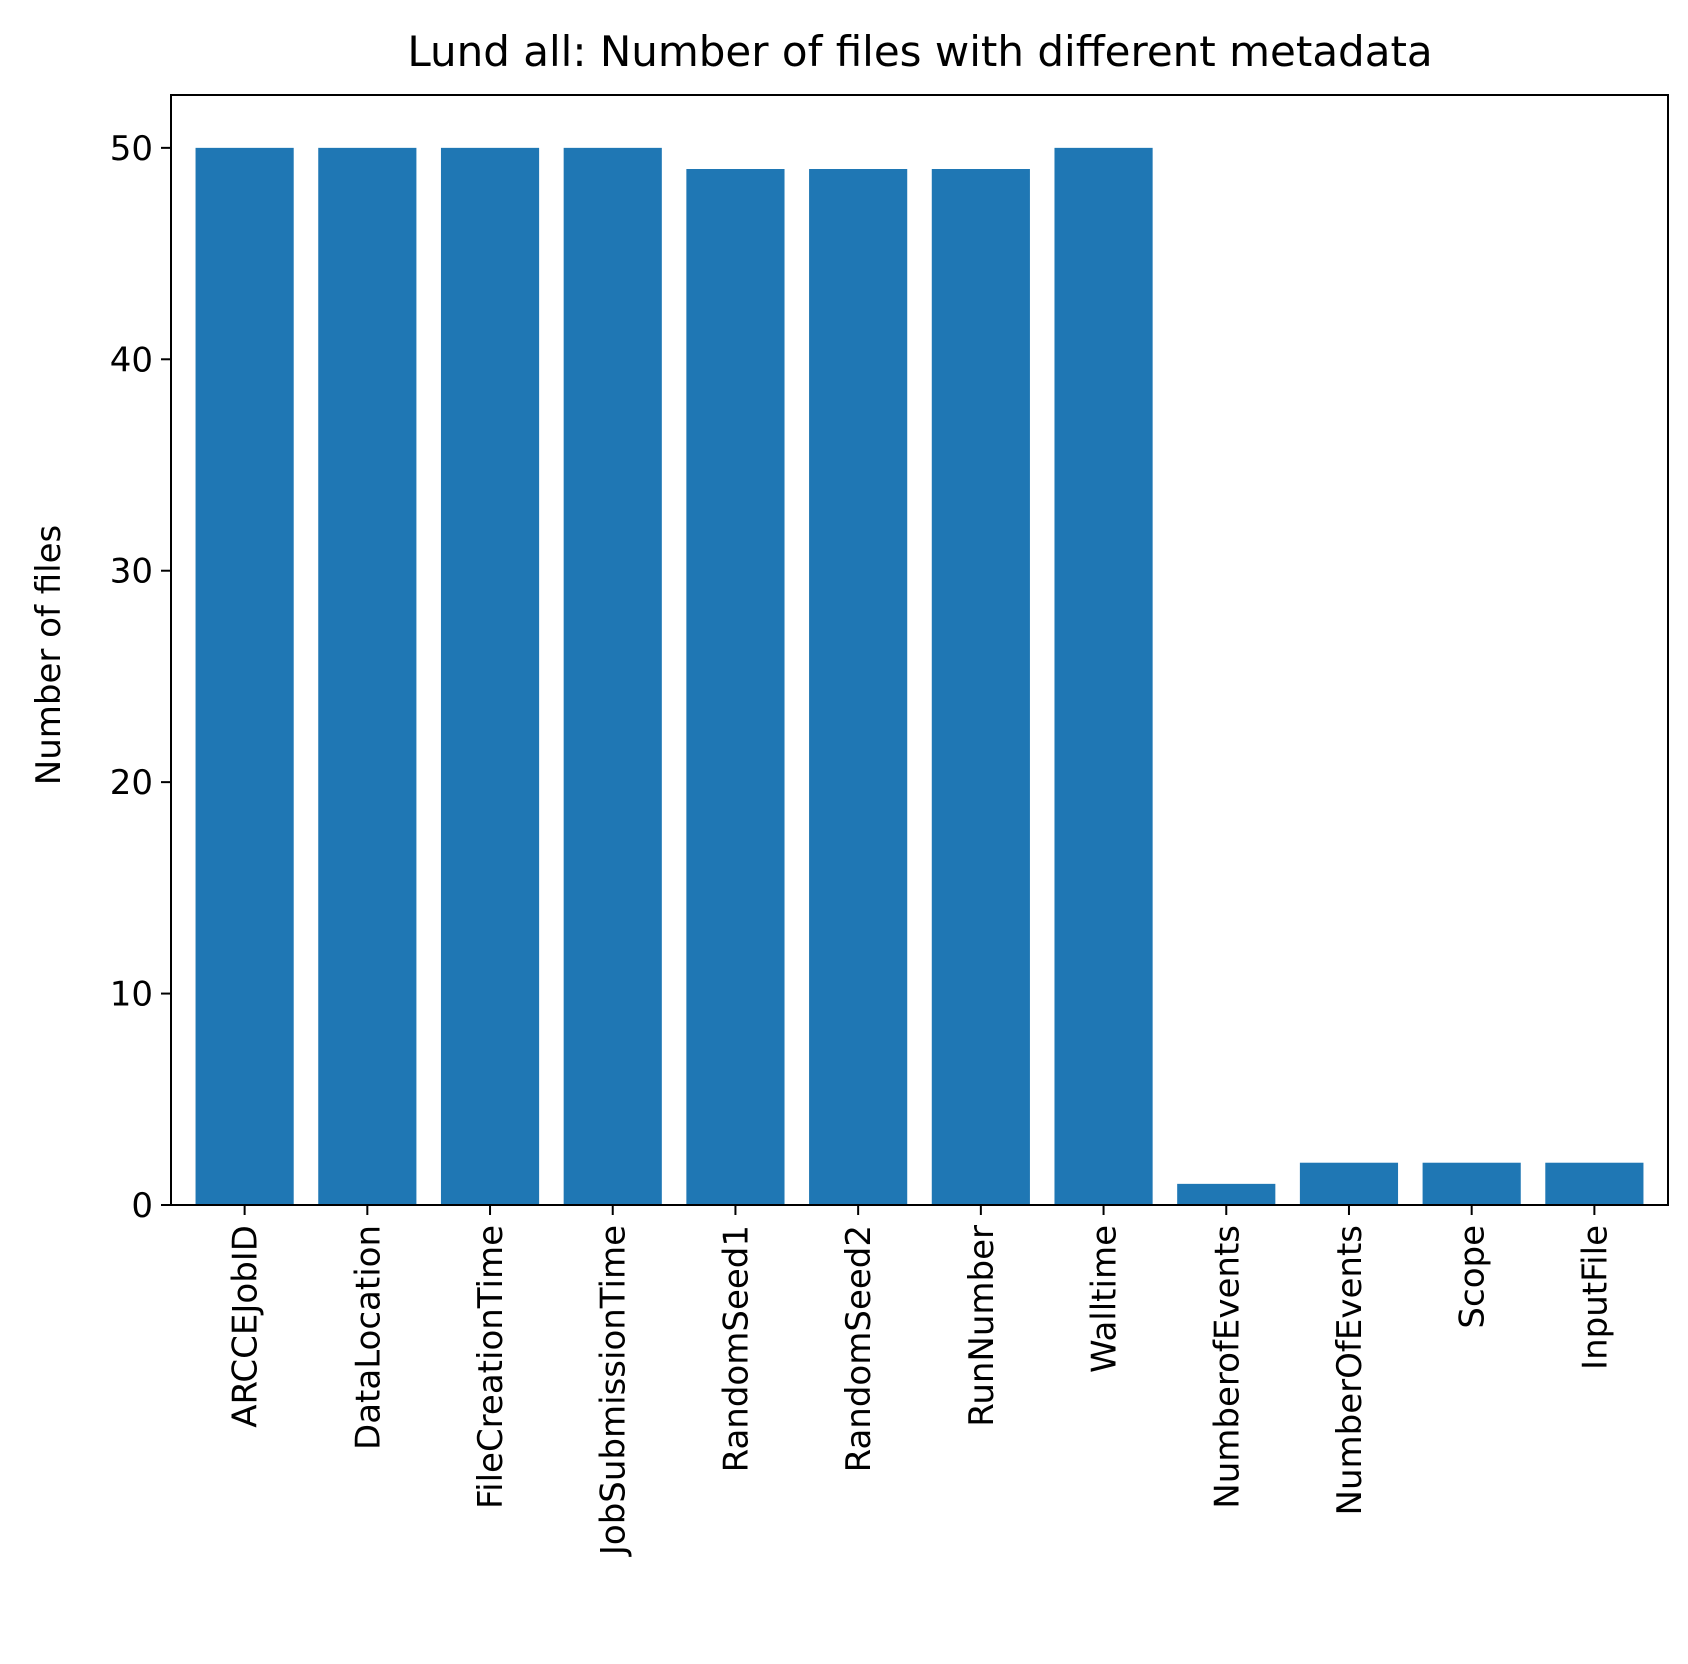 The width and height of the screenshot is (1688, 1664). Describe the element at coordinates (131, 572) in the screenshot. I see `y-tick-label: 30` at that location.